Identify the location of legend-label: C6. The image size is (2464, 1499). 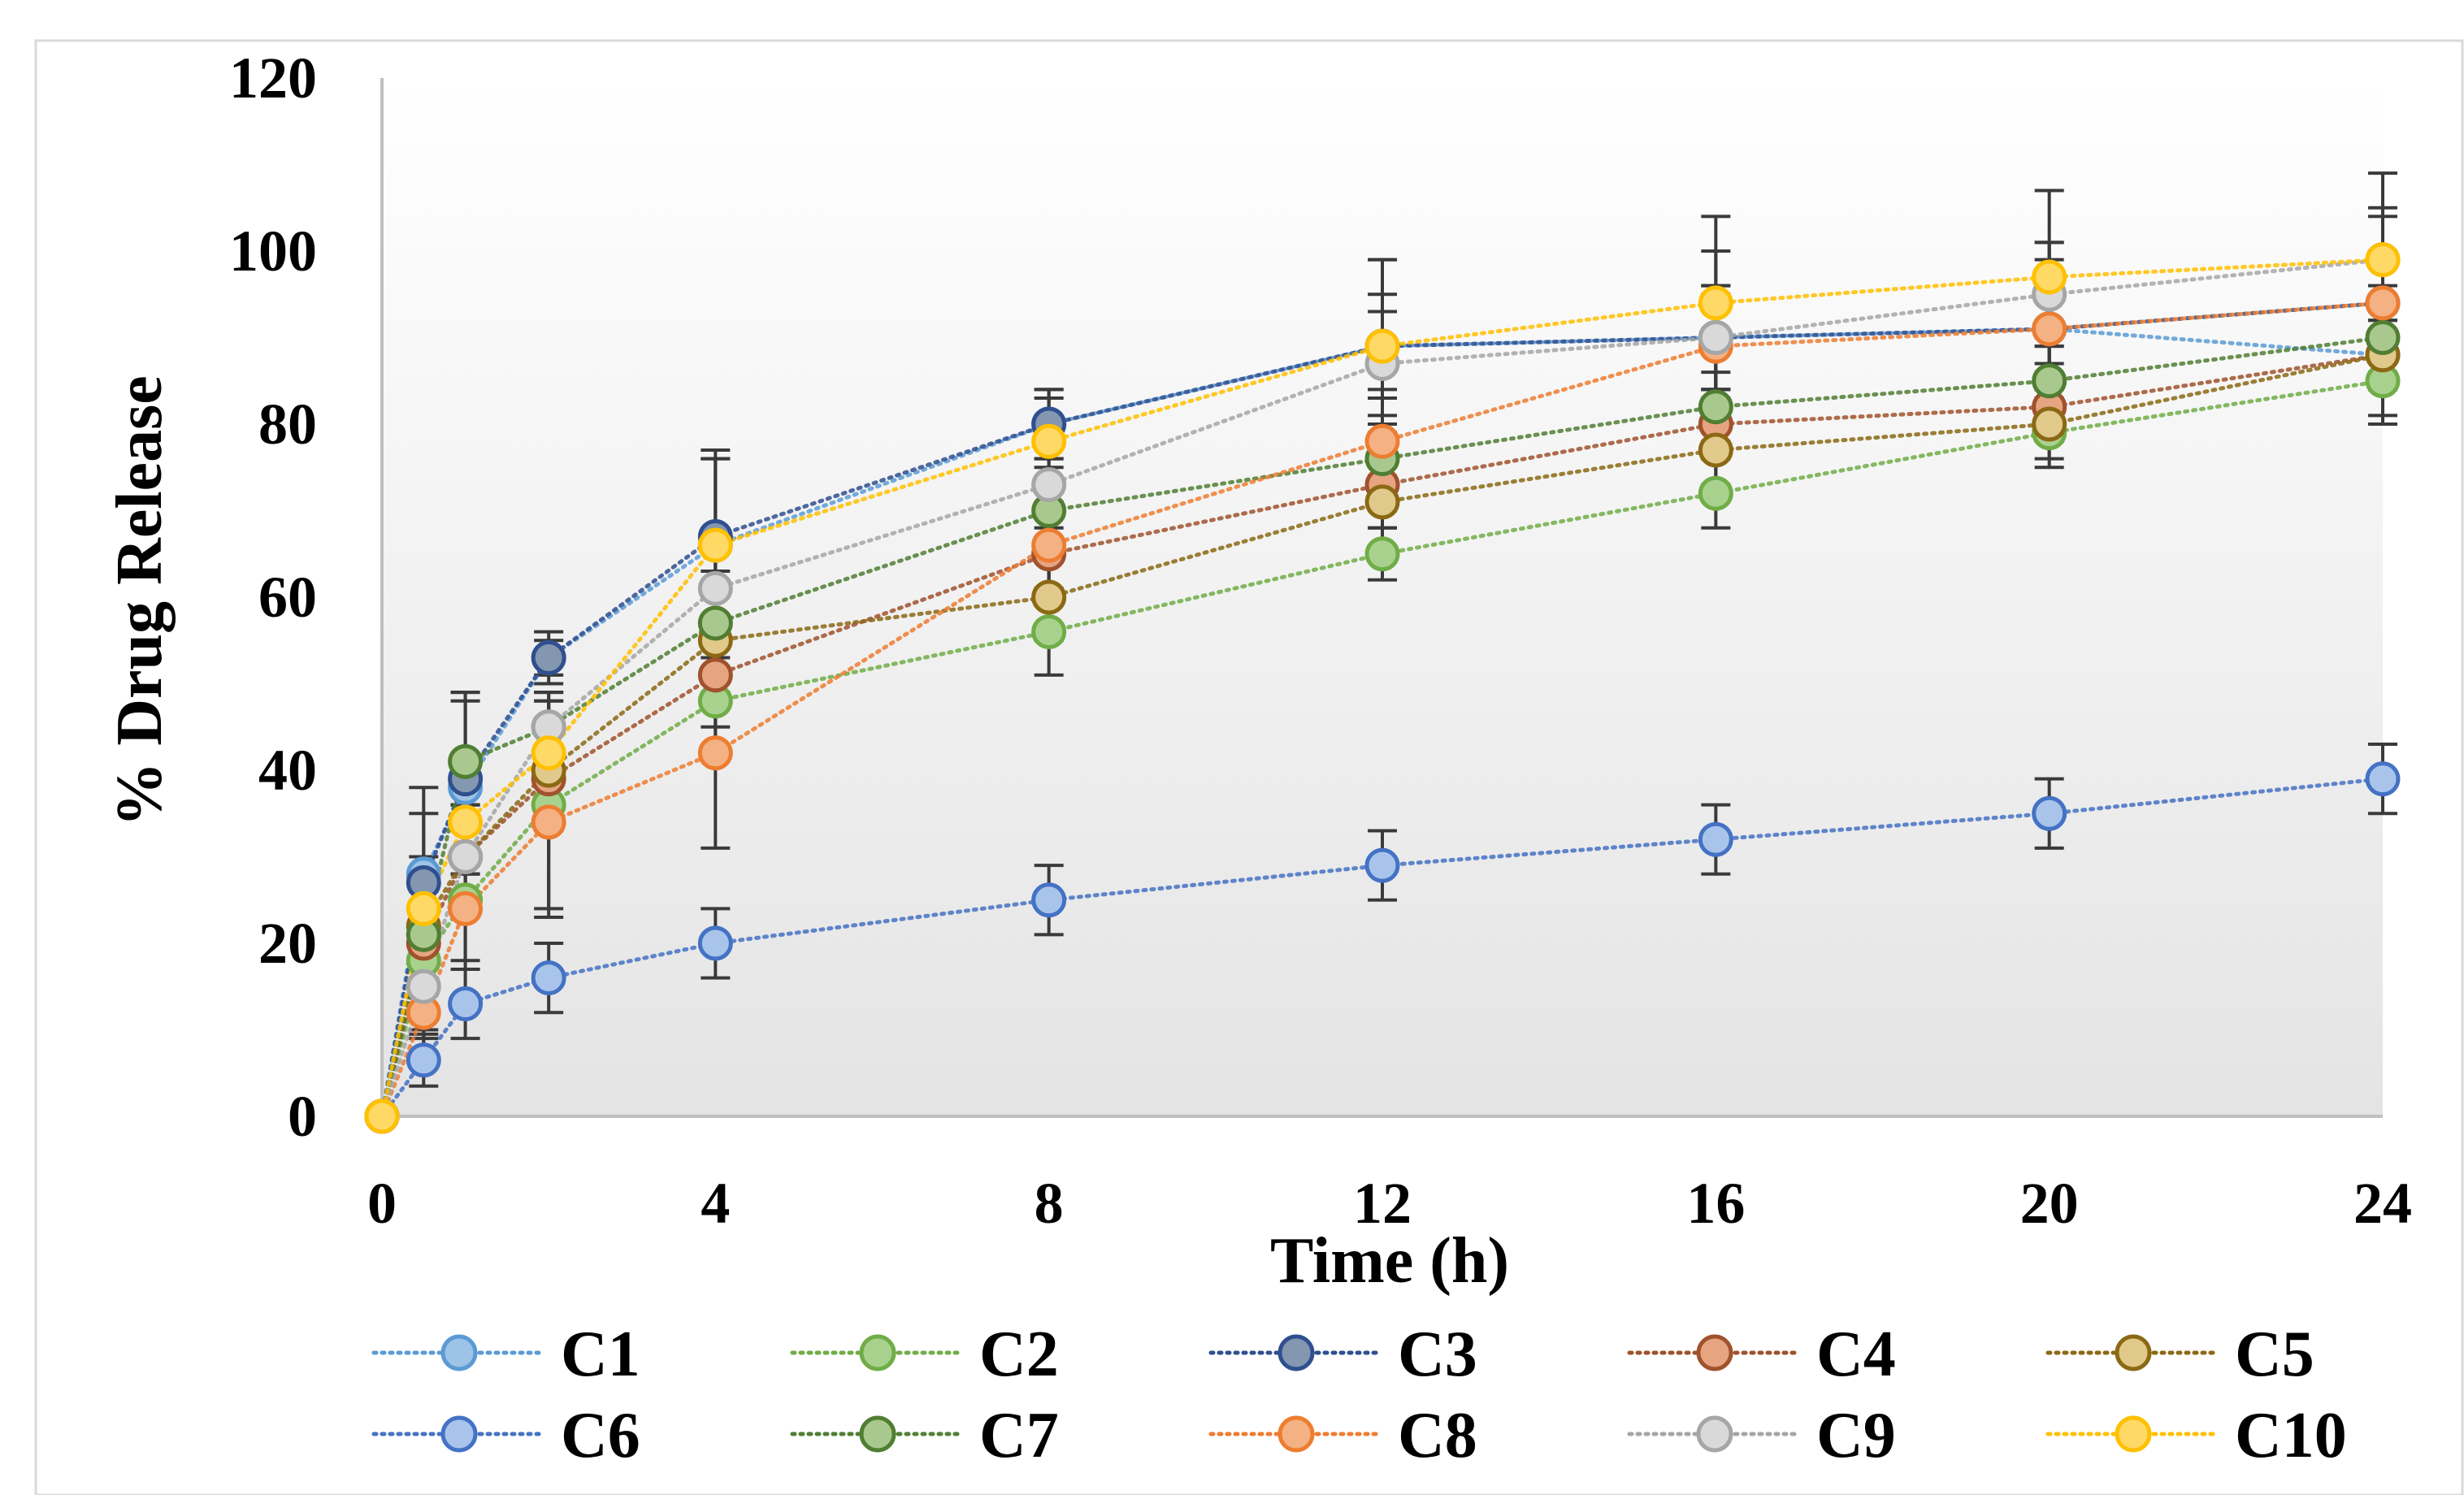
(601, 1435).